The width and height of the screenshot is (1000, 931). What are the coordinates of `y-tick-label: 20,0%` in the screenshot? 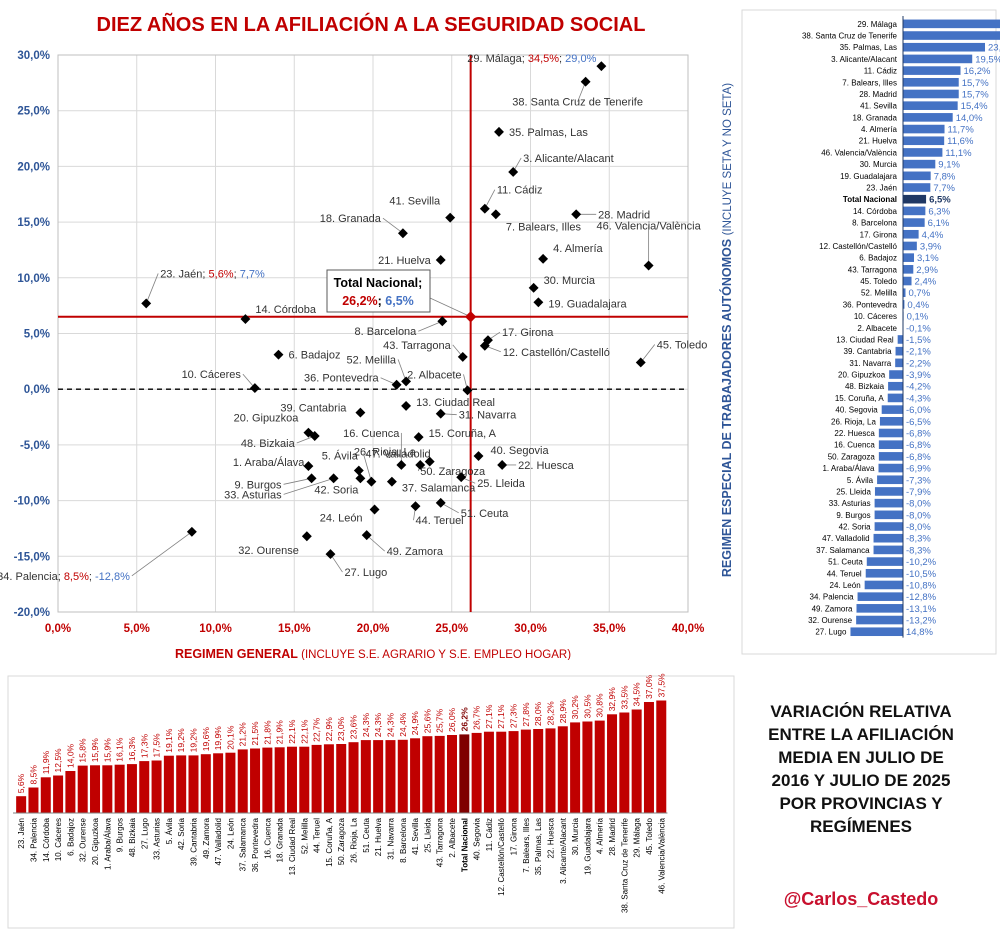 It's located at (33, 167).